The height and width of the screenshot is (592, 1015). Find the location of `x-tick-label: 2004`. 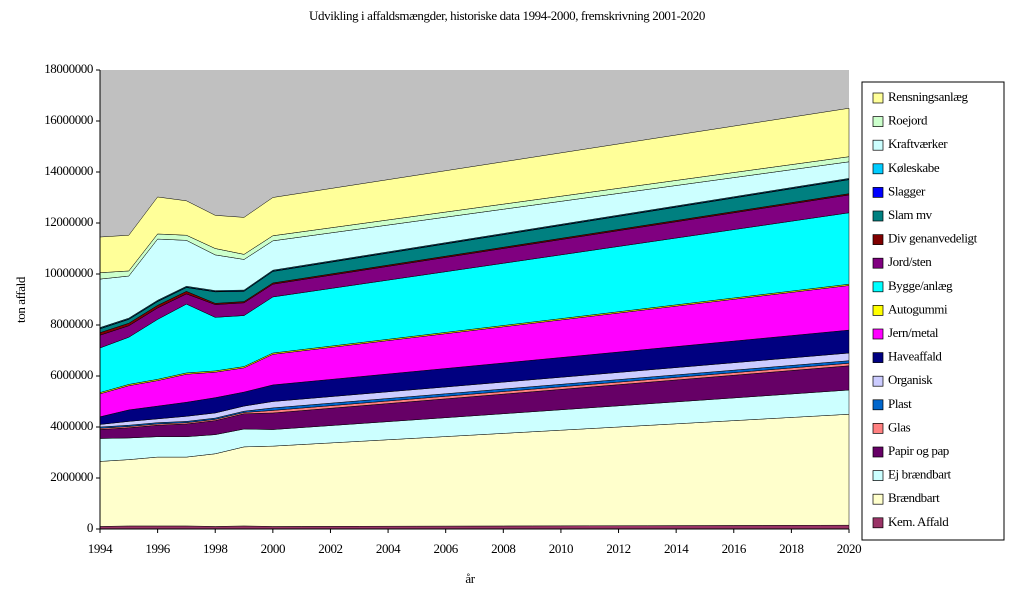

x-tick-label: 2004 is located at coordinates (388, 548).